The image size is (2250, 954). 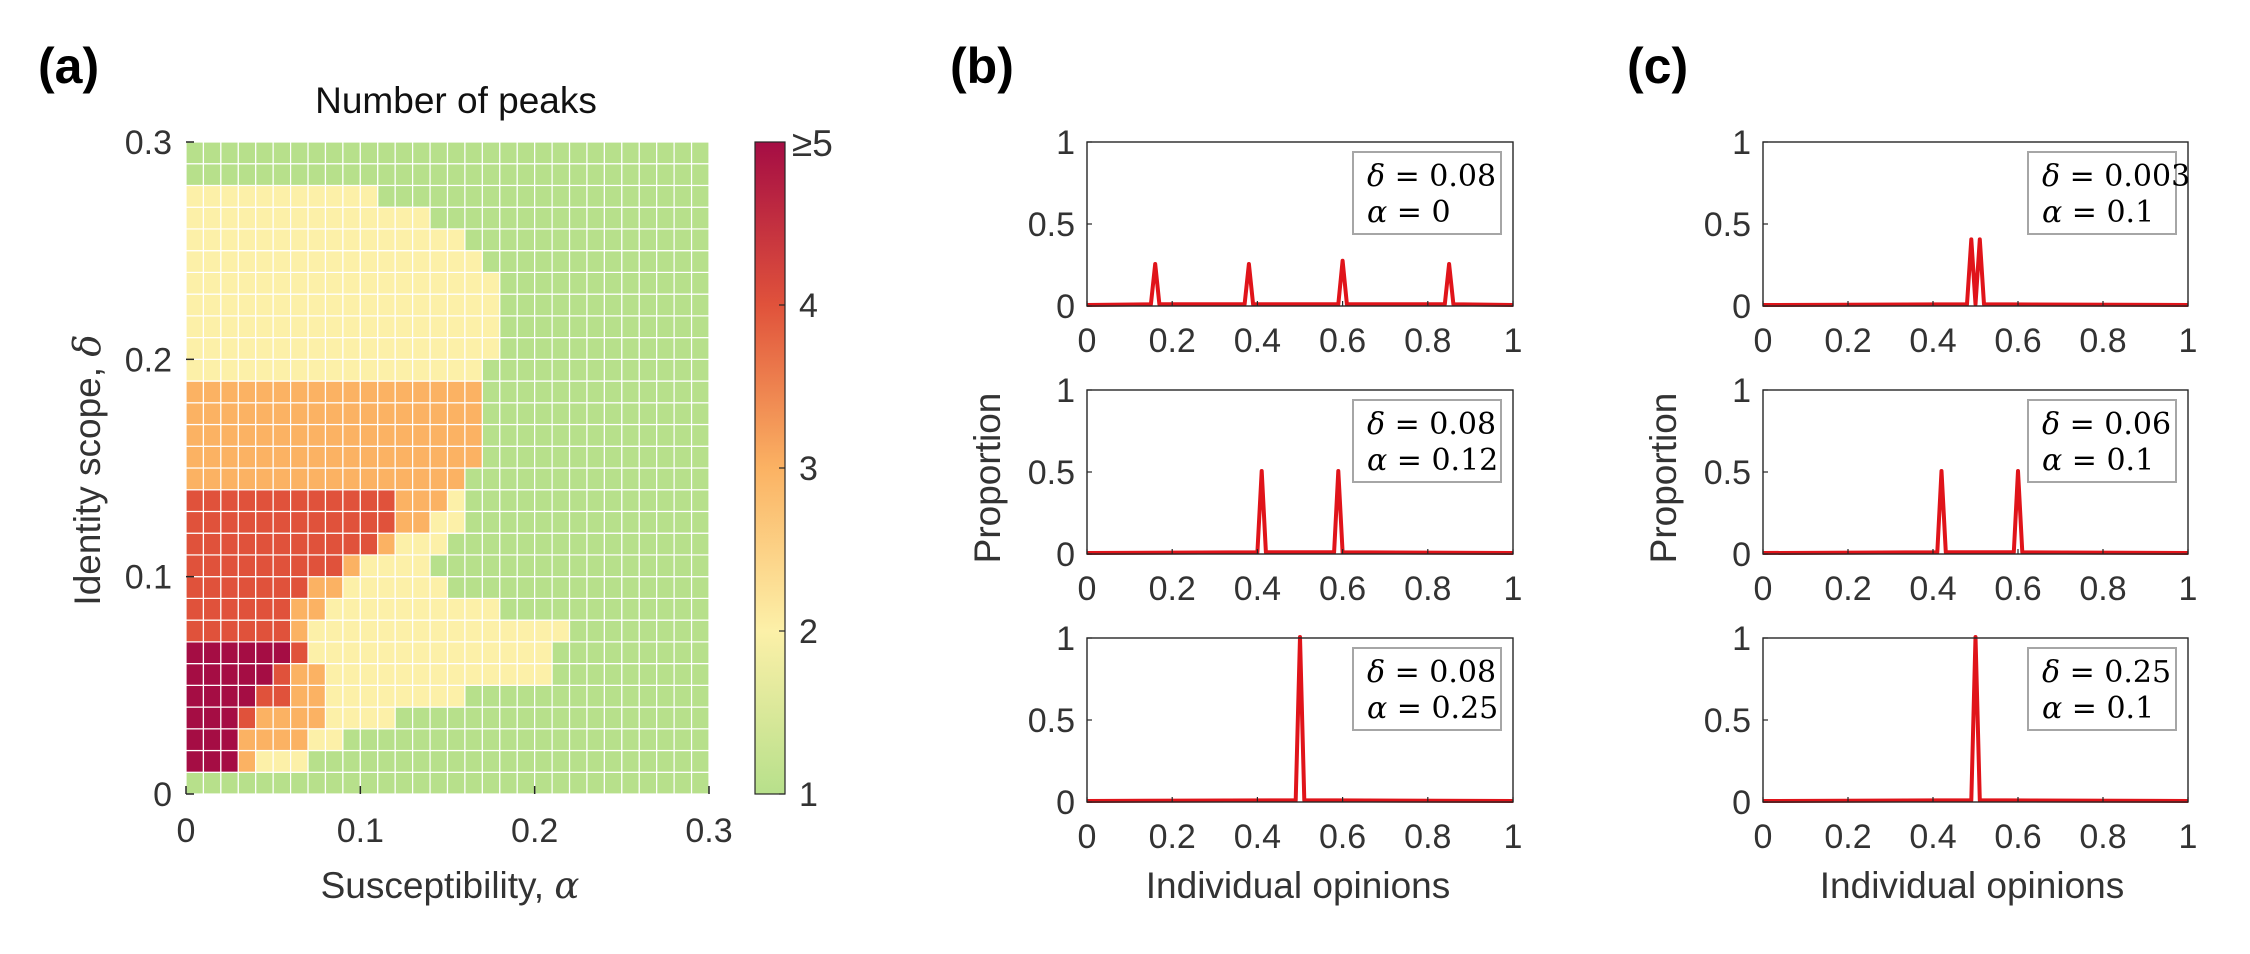 I want to click on x-tick-label: 0.6, so click(x=1342, y=589).